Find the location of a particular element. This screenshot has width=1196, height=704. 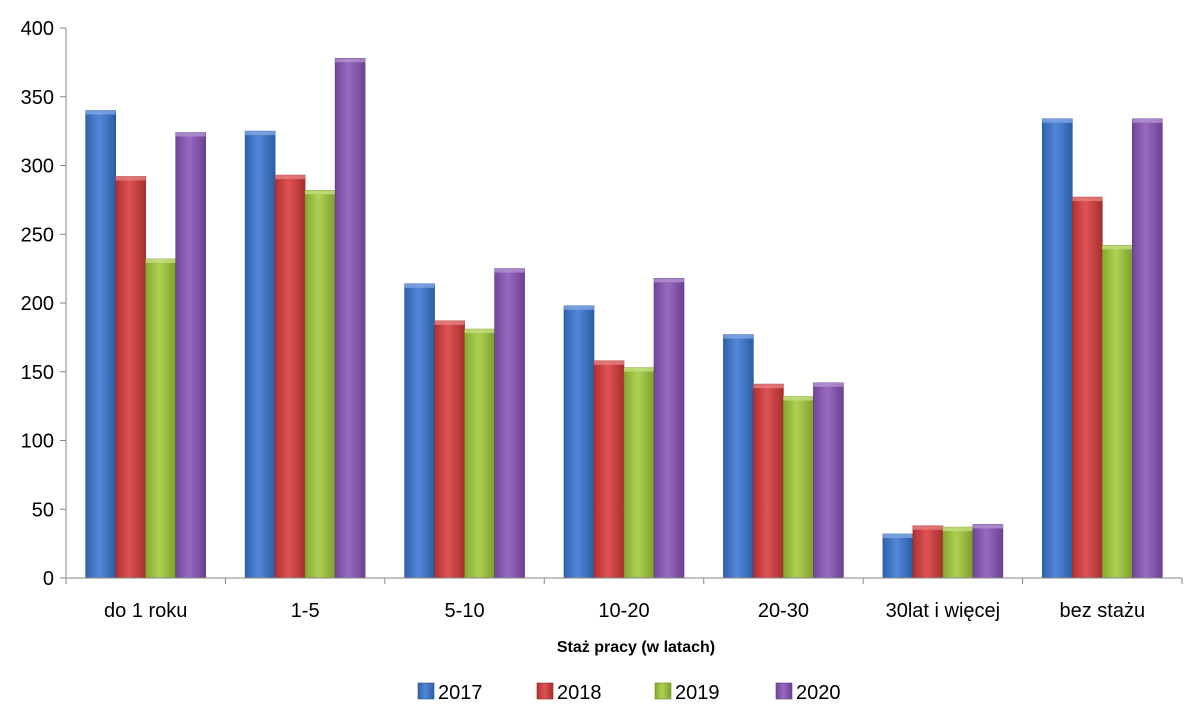

x-tick-label: do 1 roku is located at coordinates (145, 611).